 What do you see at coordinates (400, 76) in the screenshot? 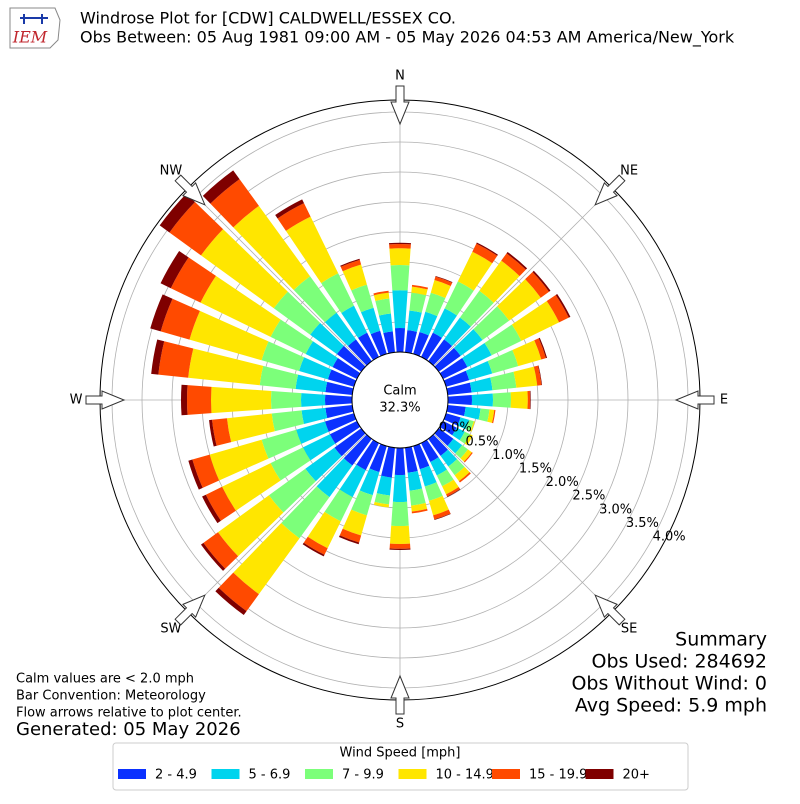
I see `compass-label: N` at bounding box center [400, 76].